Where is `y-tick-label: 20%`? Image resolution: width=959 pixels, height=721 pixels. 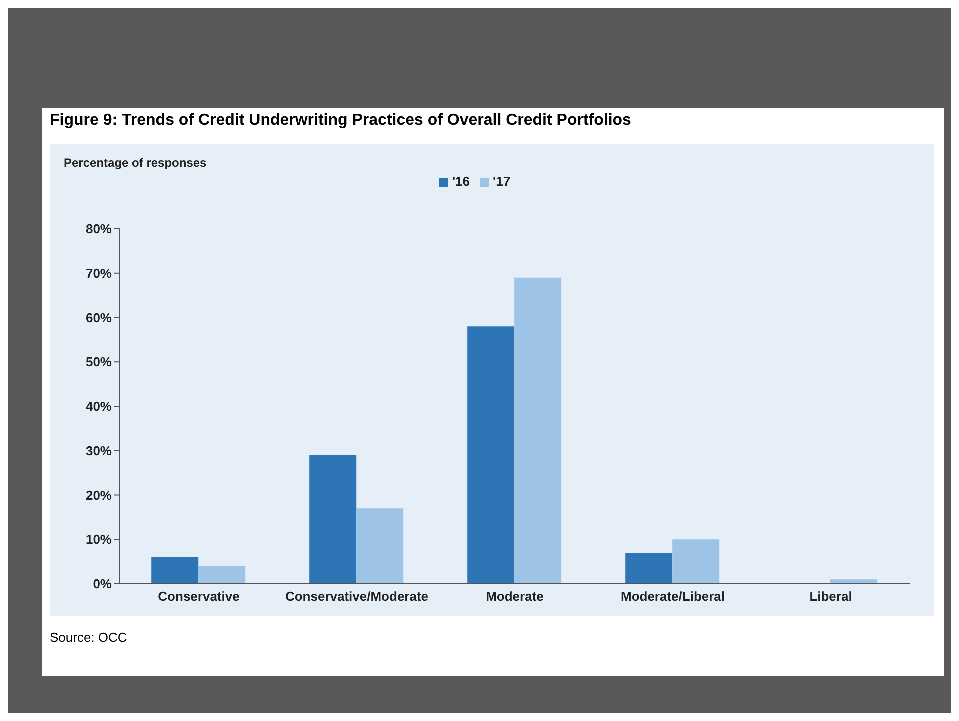 y-tick-label: 20% is located at coordinates (99, 495).